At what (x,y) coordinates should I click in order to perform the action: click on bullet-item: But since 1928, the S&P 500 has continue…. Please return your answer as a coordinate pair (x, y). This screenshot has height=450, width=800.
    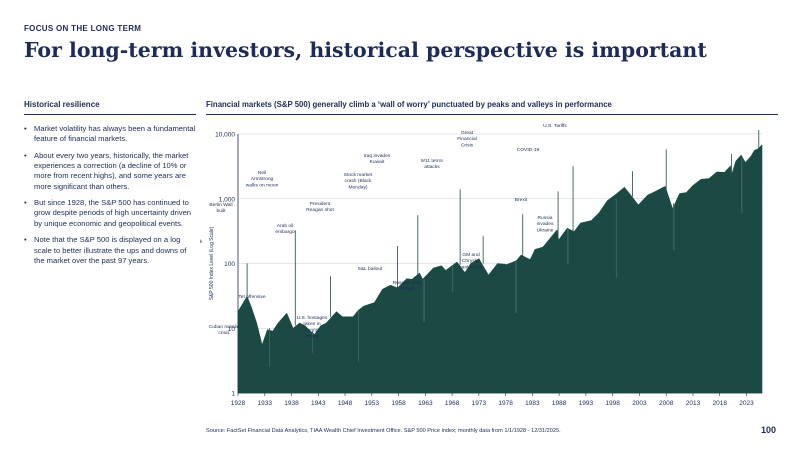
    Looking at the image, I should click on (110, 213).